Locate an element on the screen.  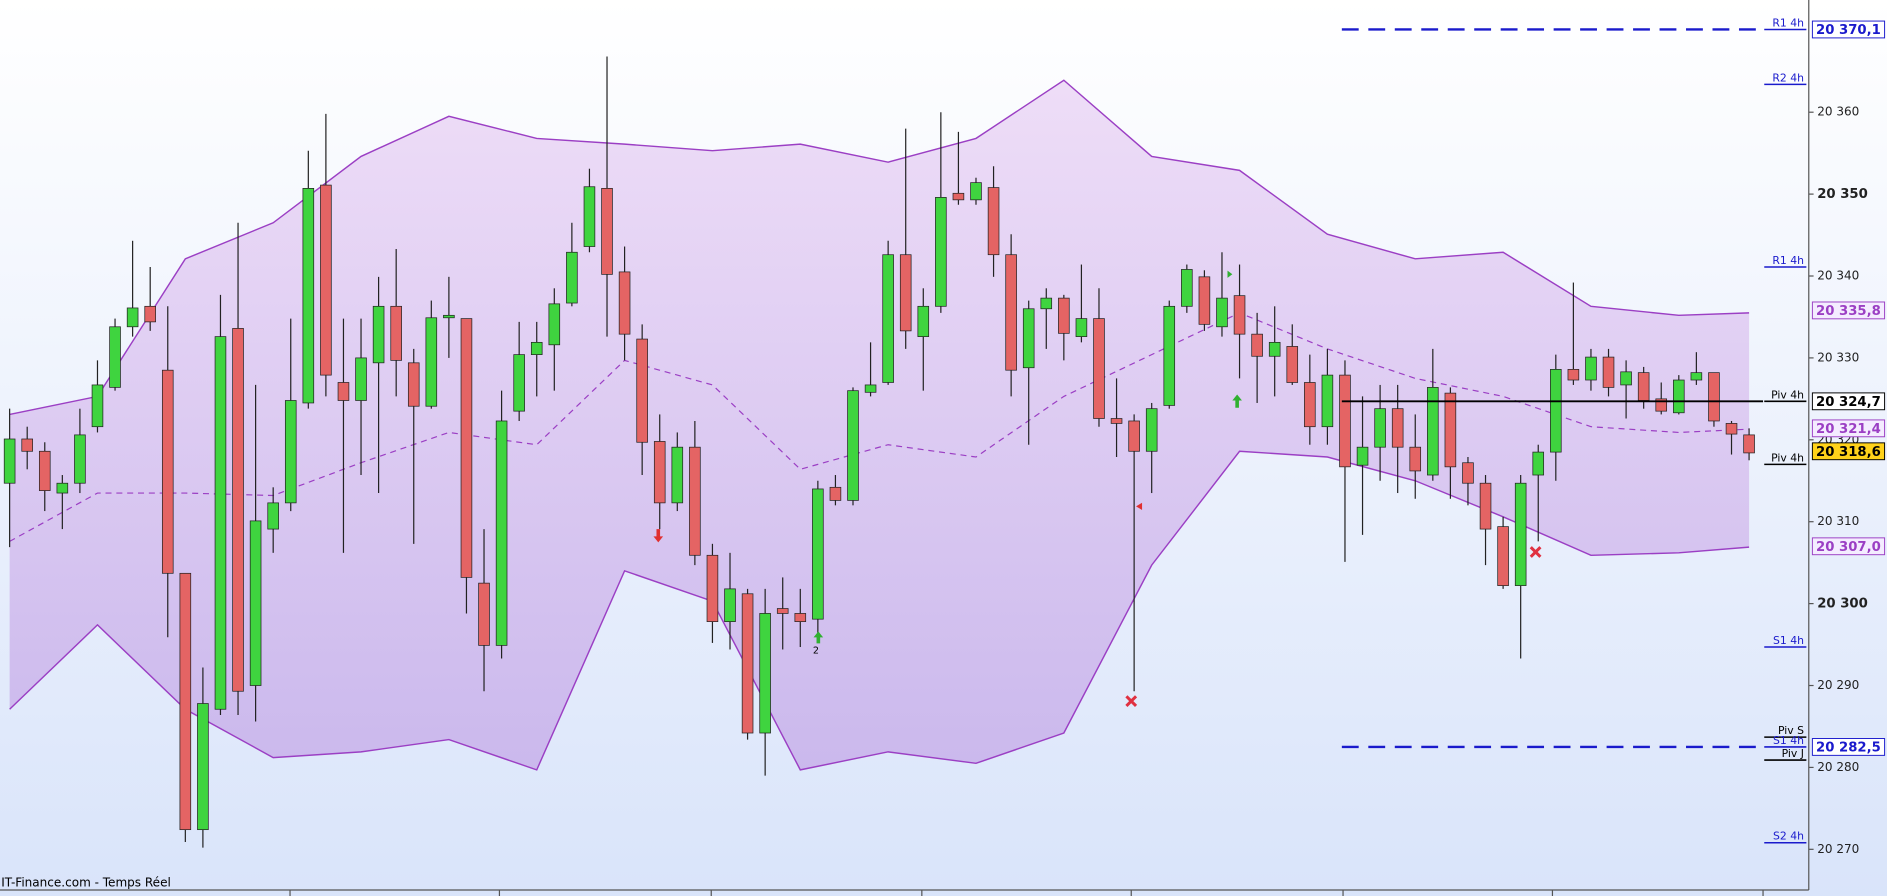
y-tick-label: 20 300 is located at coordinates (1842, 604).